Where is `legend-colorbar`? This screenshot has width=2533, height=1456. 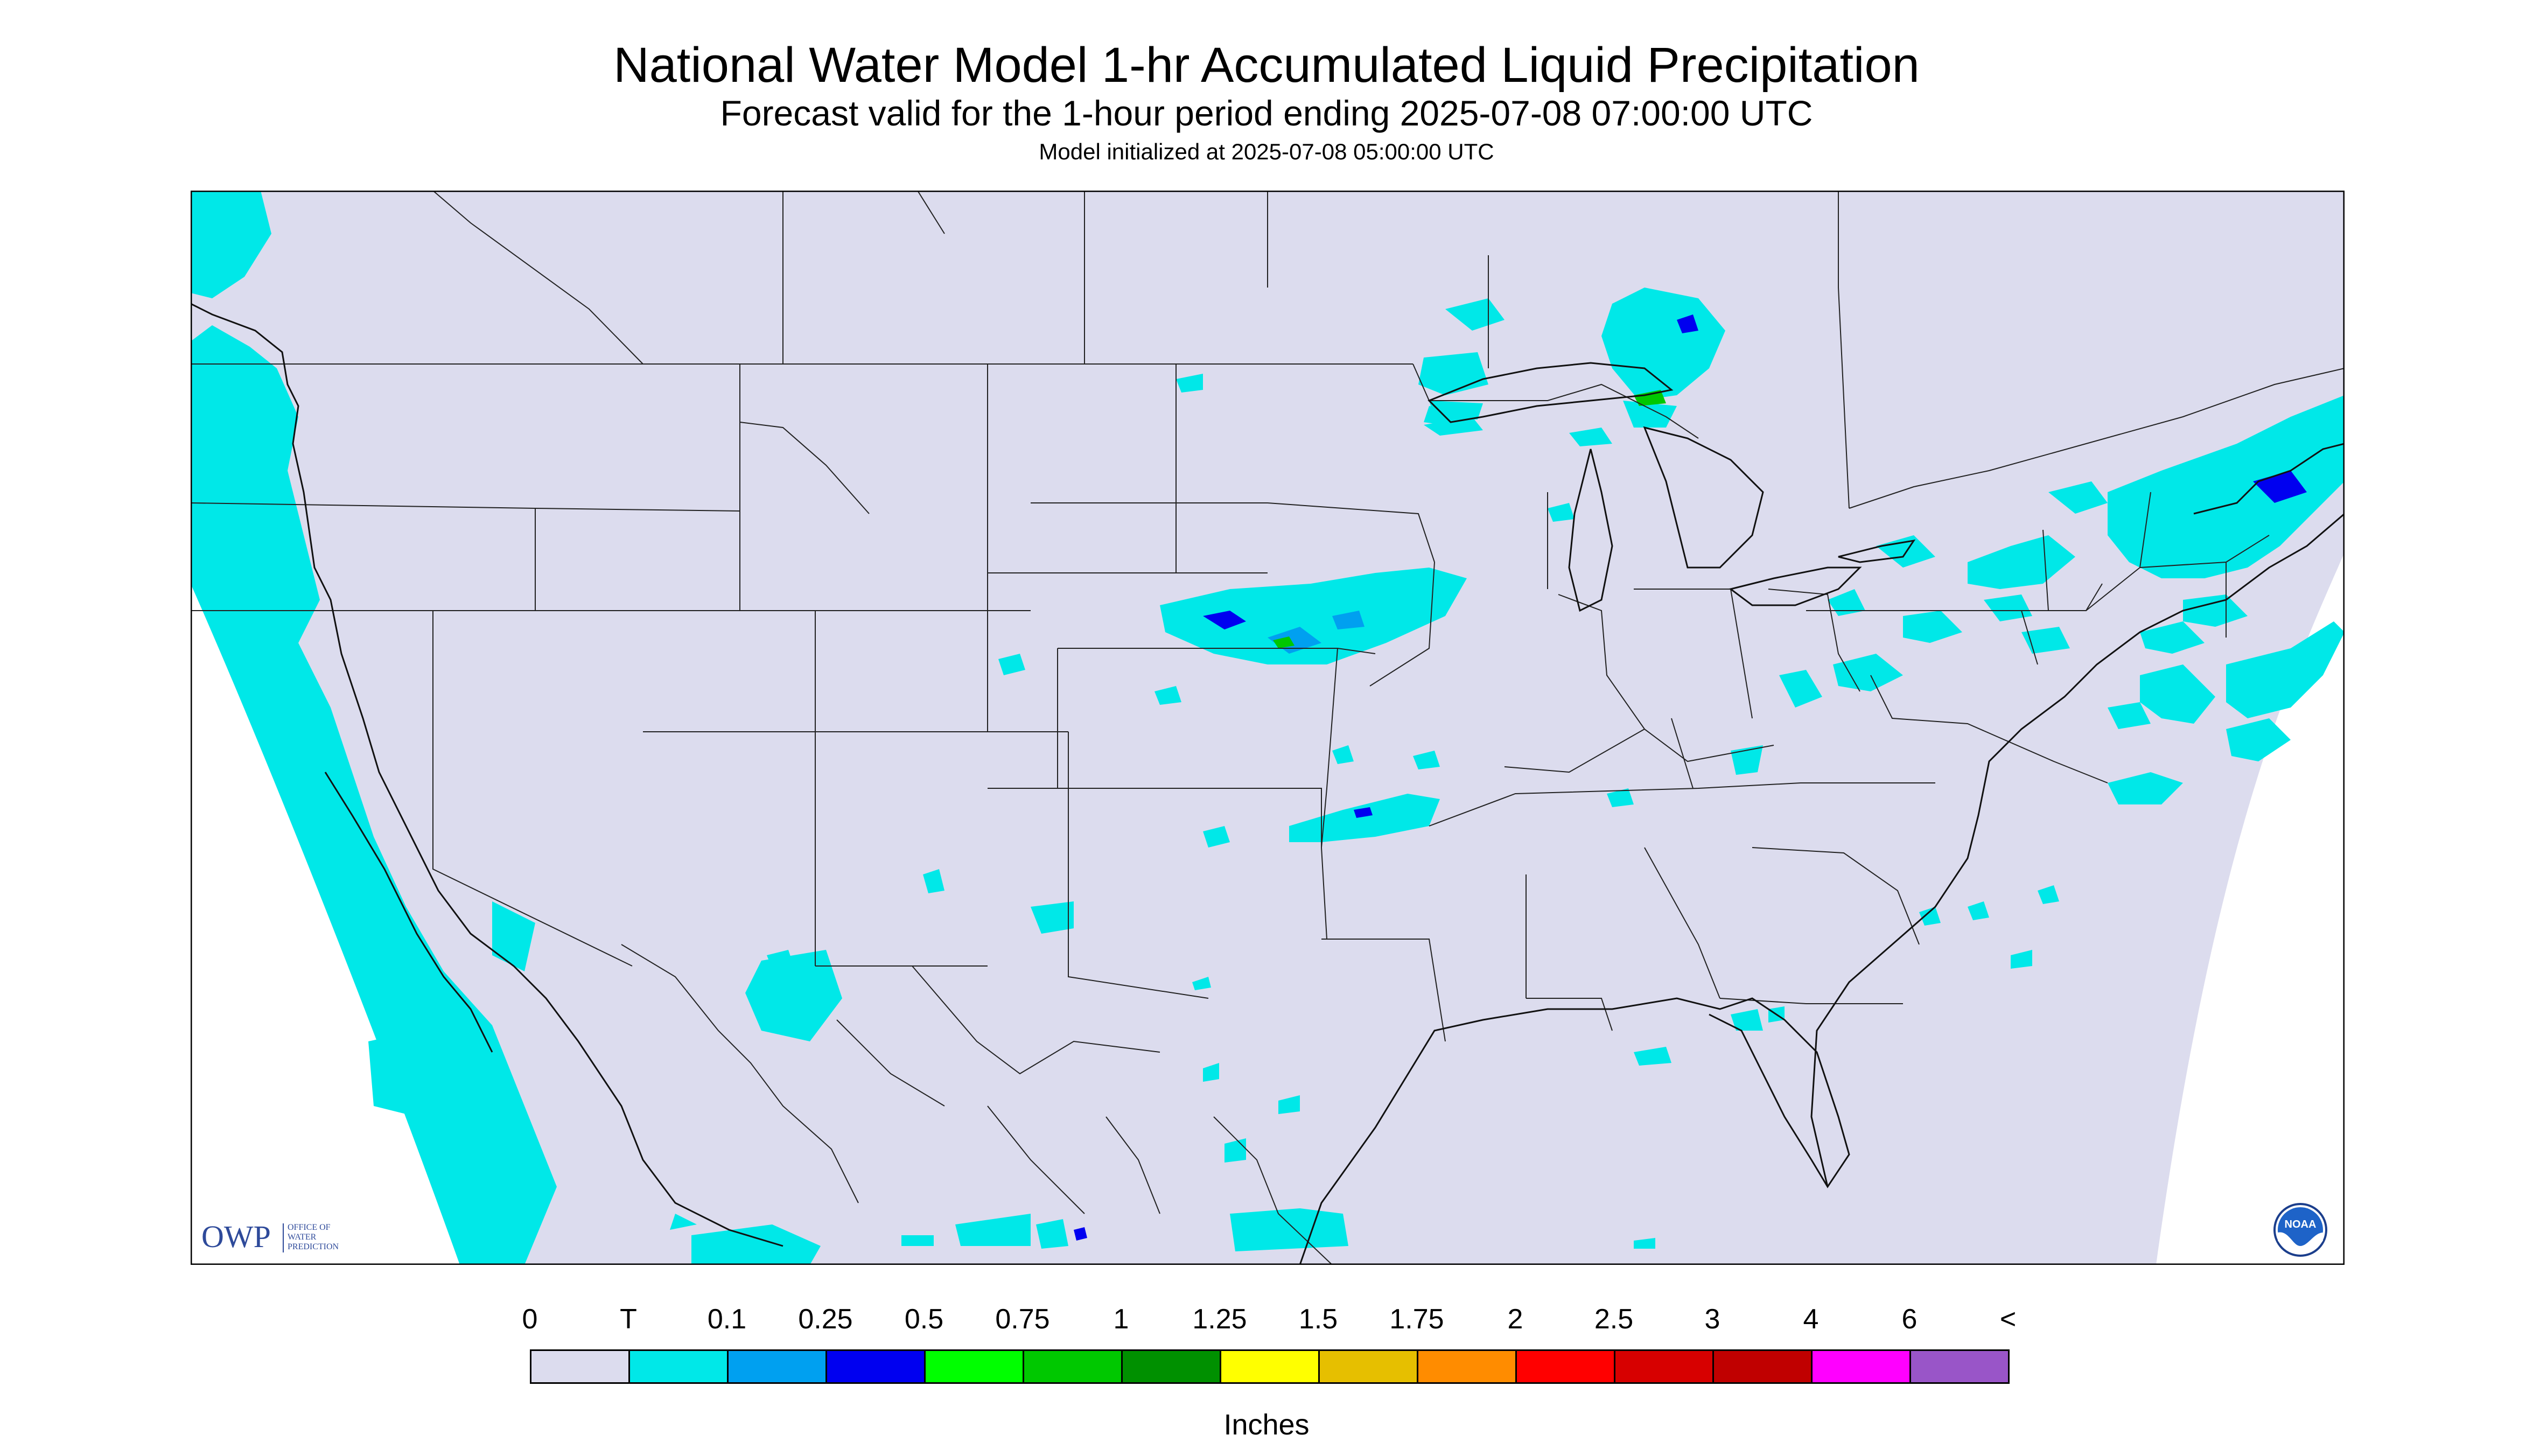 legend-colorbar is located at coordinates (1270, 1366).